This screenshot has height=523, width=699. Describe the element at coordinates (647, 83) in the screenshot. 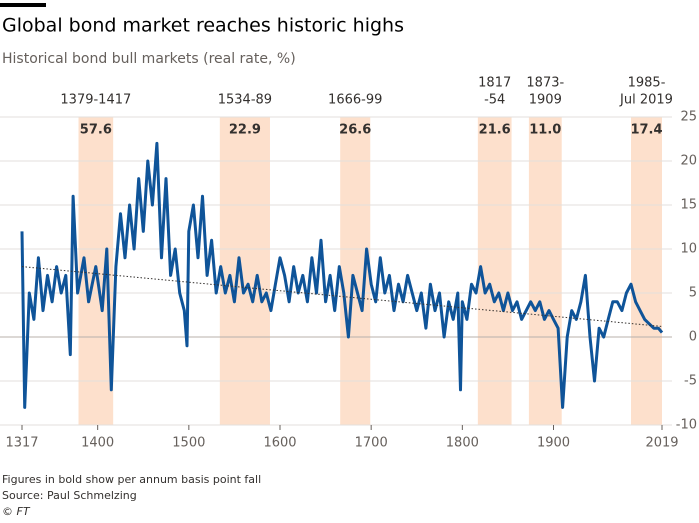

I see `band-label: 1985-` at that location.